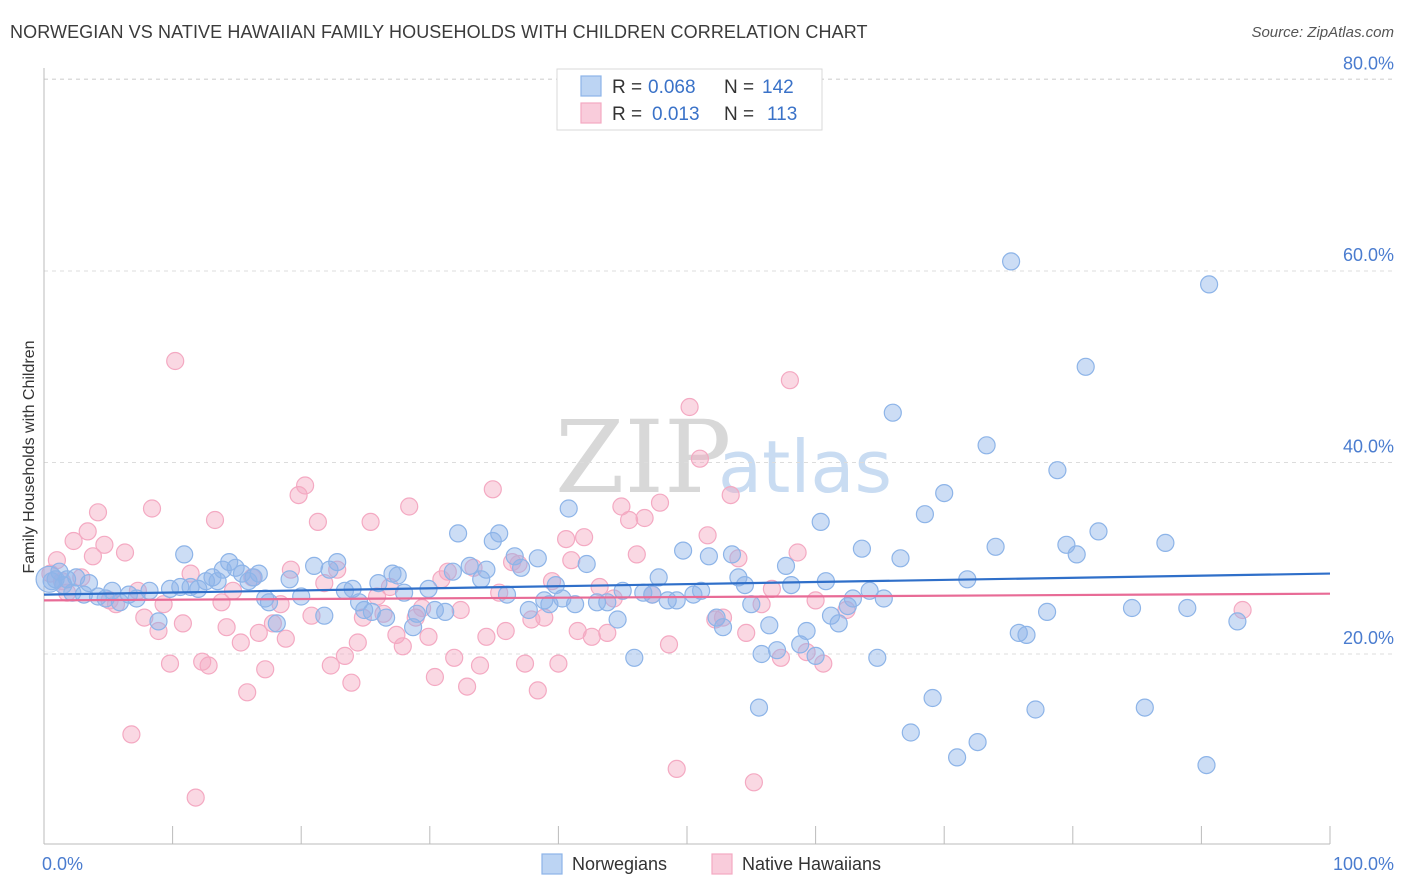 The image size is (1406, 892). What do you see at coordinates (687, 587) in the screenshot?
I see `trend-lines` at bounding box center [687, 587].